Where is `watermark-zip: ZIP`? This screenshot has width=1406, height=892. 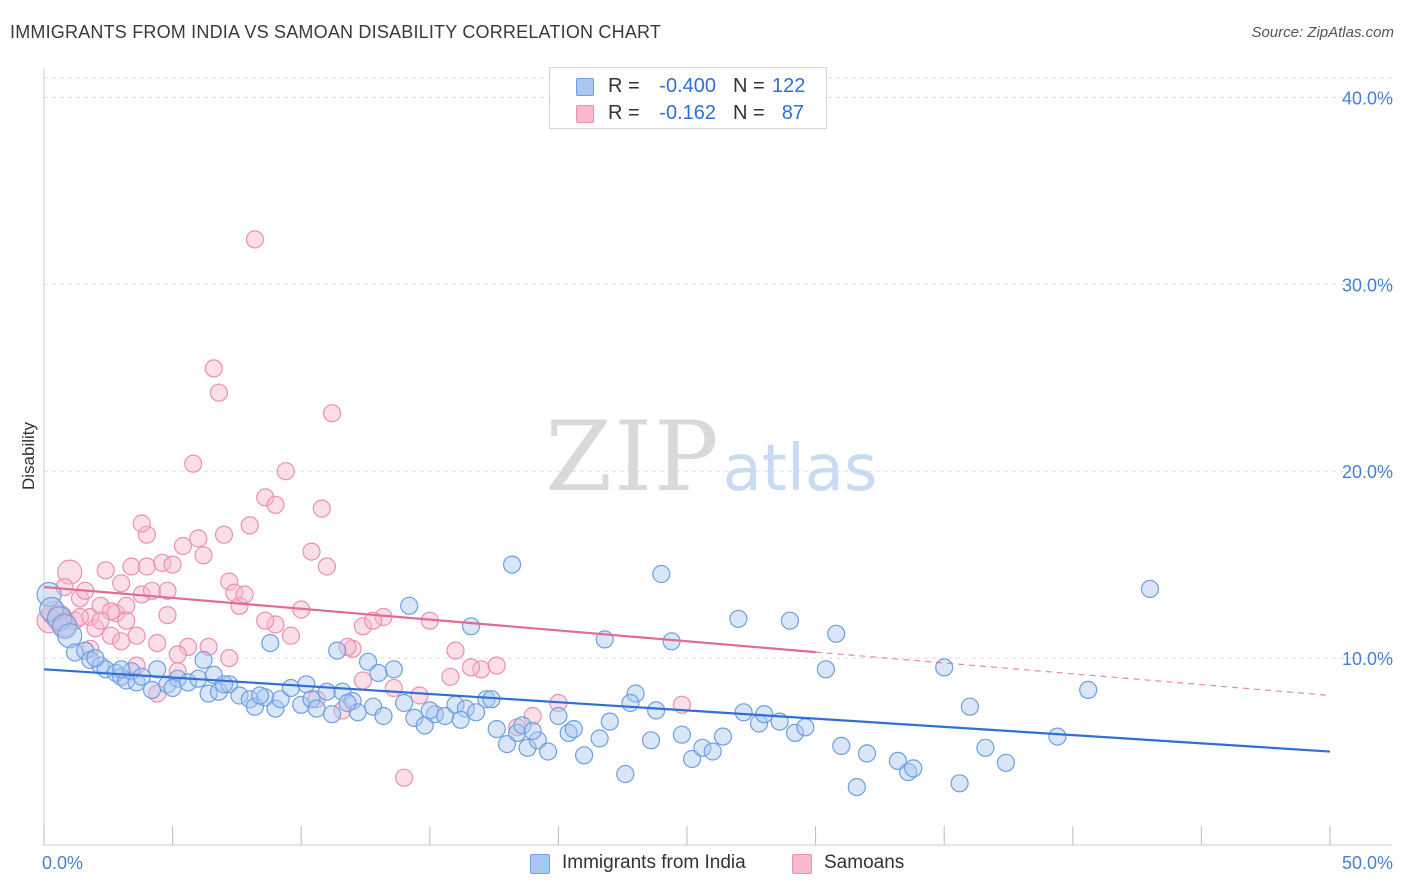 watermark-zip: ZIP is located at coordinates (632, 457).